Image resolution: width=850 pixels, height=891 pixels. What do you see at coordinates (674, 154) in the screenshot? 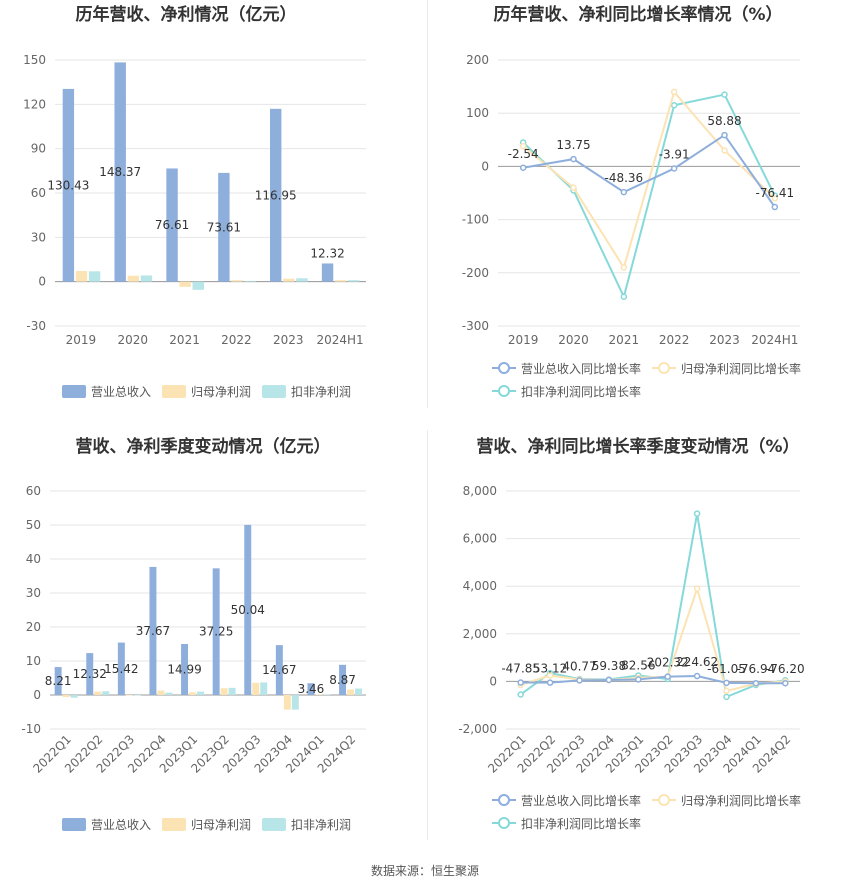
I see `data-label: -3.91` at bounding box center [674, 154].